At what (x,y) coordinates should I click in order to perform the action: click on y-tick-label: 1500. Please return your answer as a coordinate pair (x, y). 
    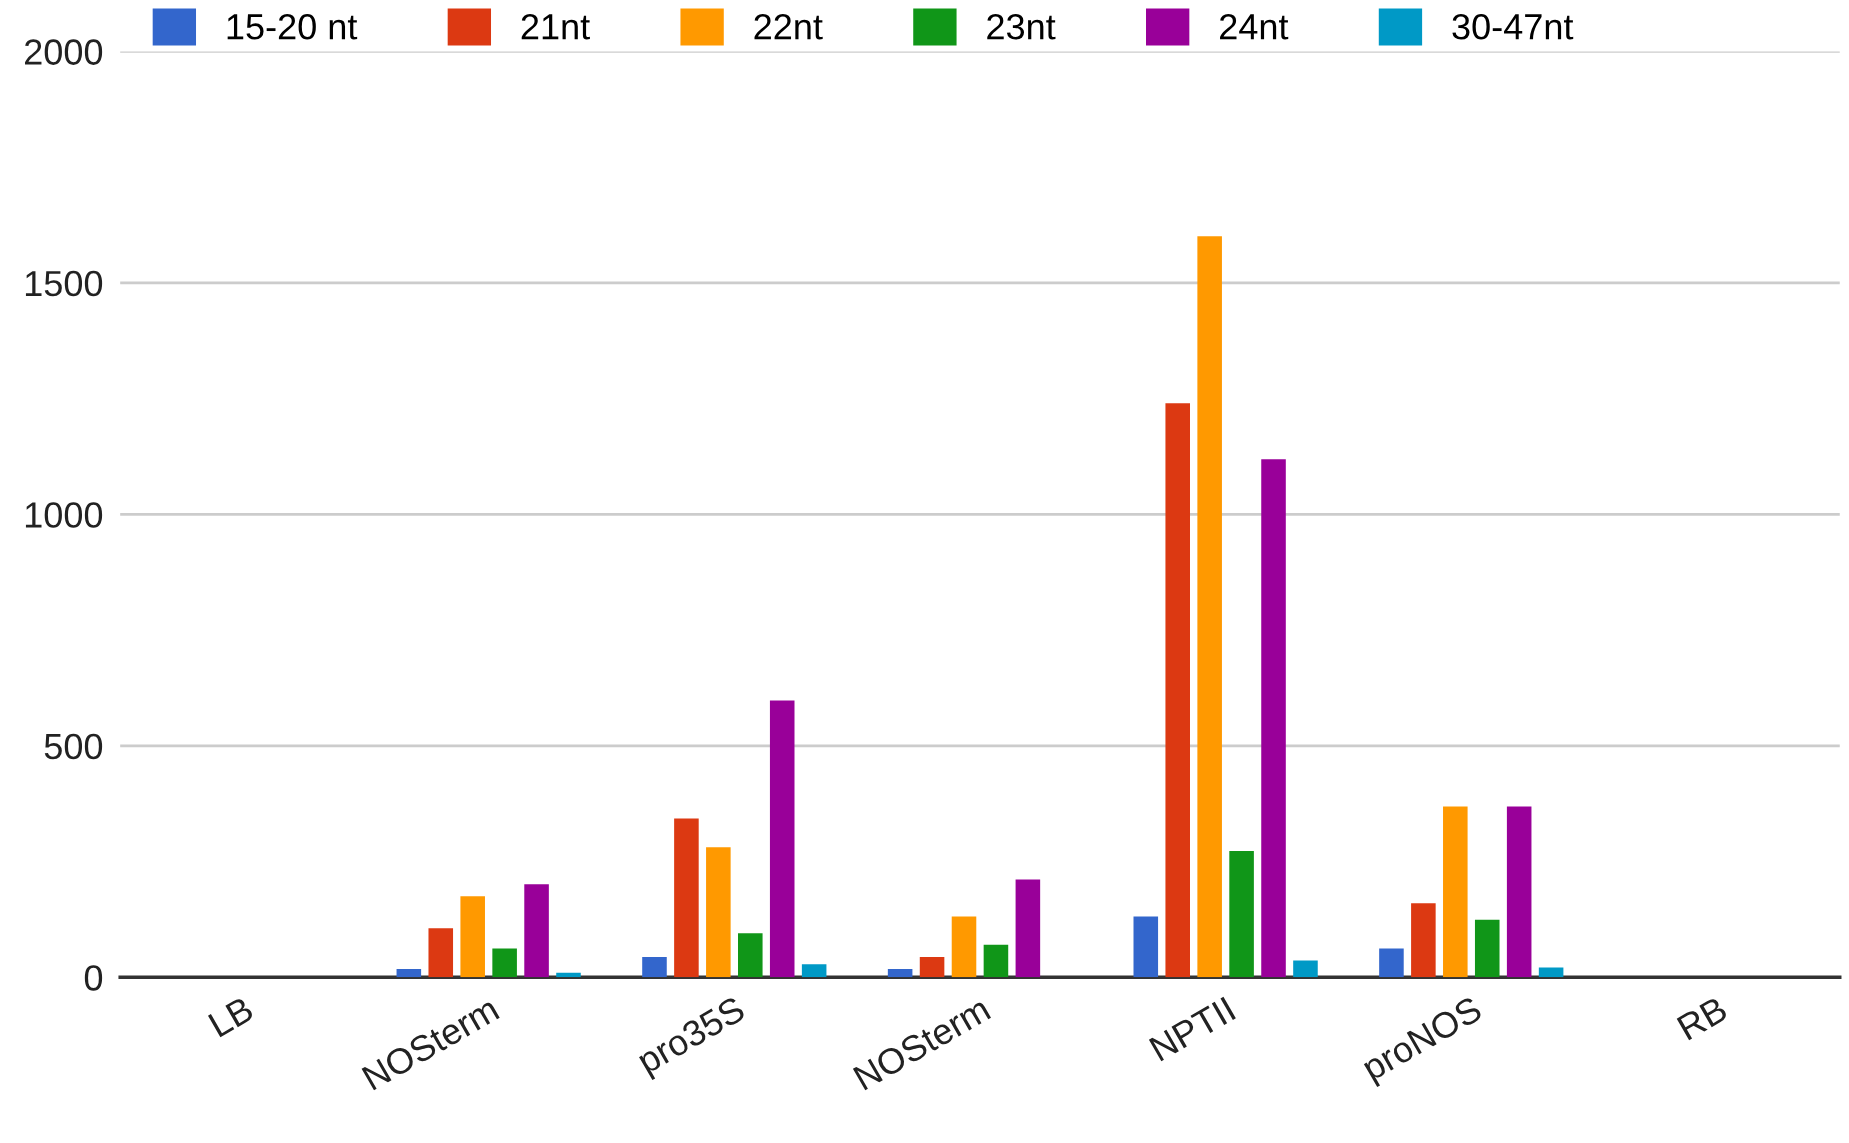
    Looking at the image, I should click on (64, 283).